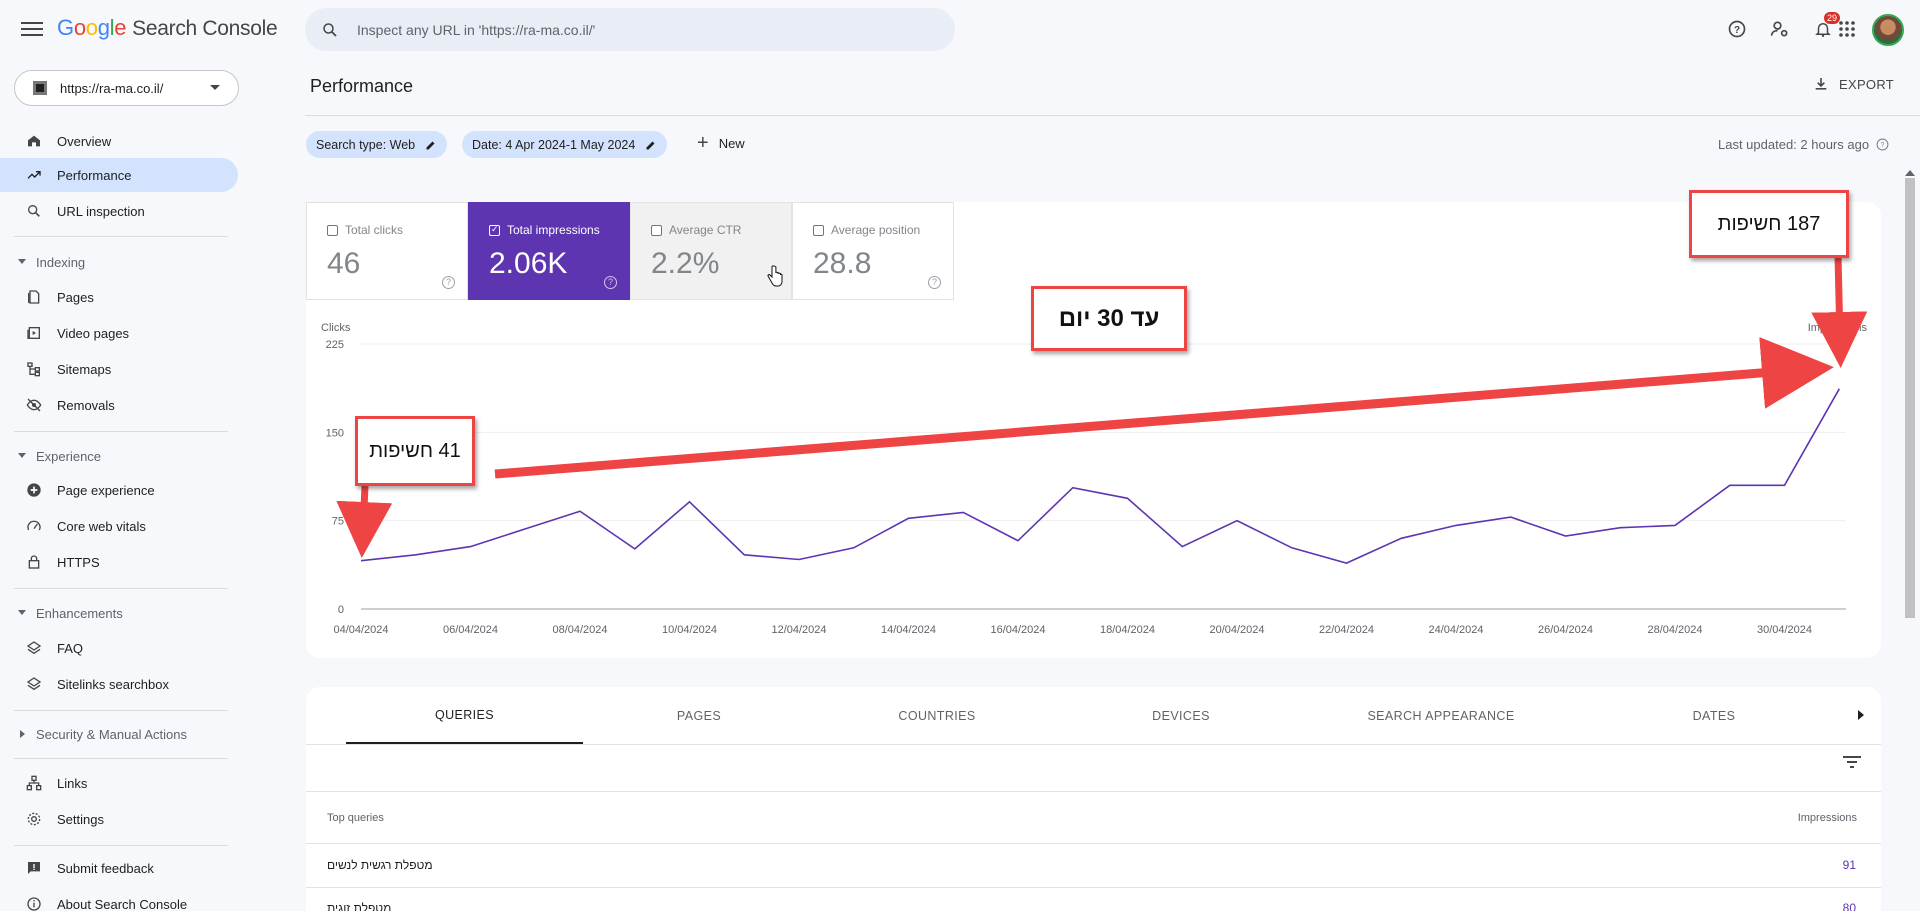 Image resolution: width=1920 pixels, height=911 pixels. What do you see at coordinates (119, 211) in the screenshot?
I see `sidebar-item-url-inspection: URL inspection` at bounding box center [119, 211].